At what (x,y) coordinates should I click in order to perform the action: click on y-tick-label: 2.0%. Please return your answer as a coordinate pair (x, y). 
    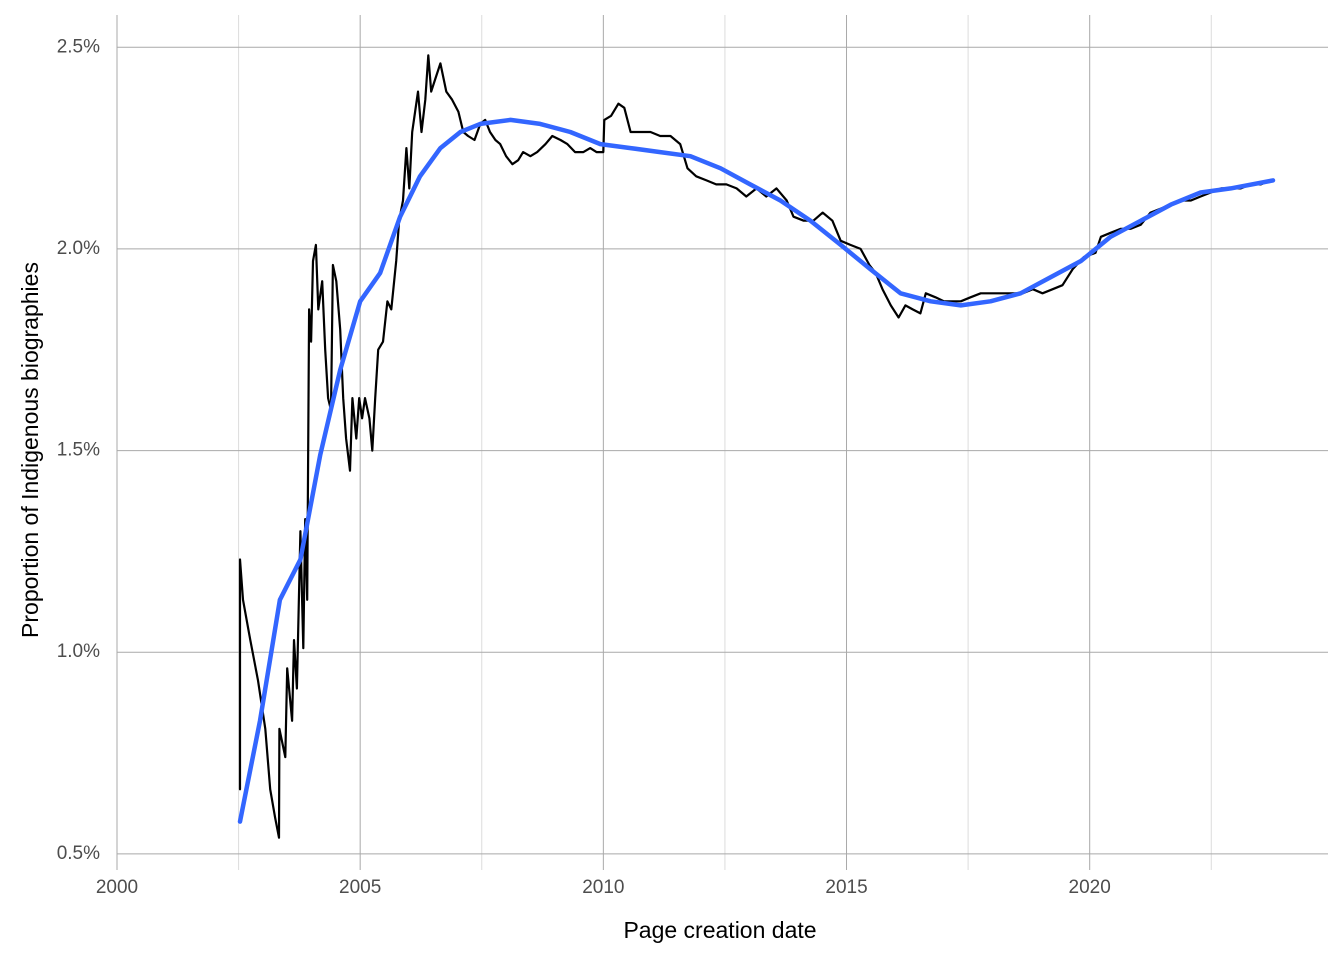
    Looking at the image, I should click on (78, 248).